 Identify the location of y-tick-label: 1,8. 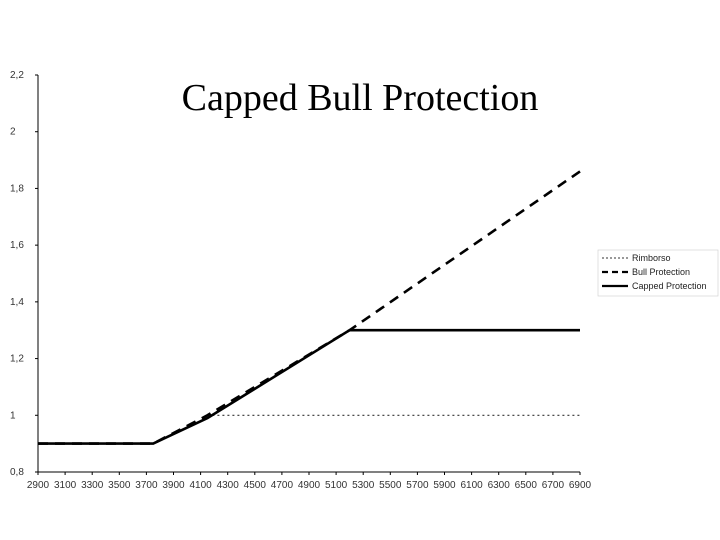
(17, 188).